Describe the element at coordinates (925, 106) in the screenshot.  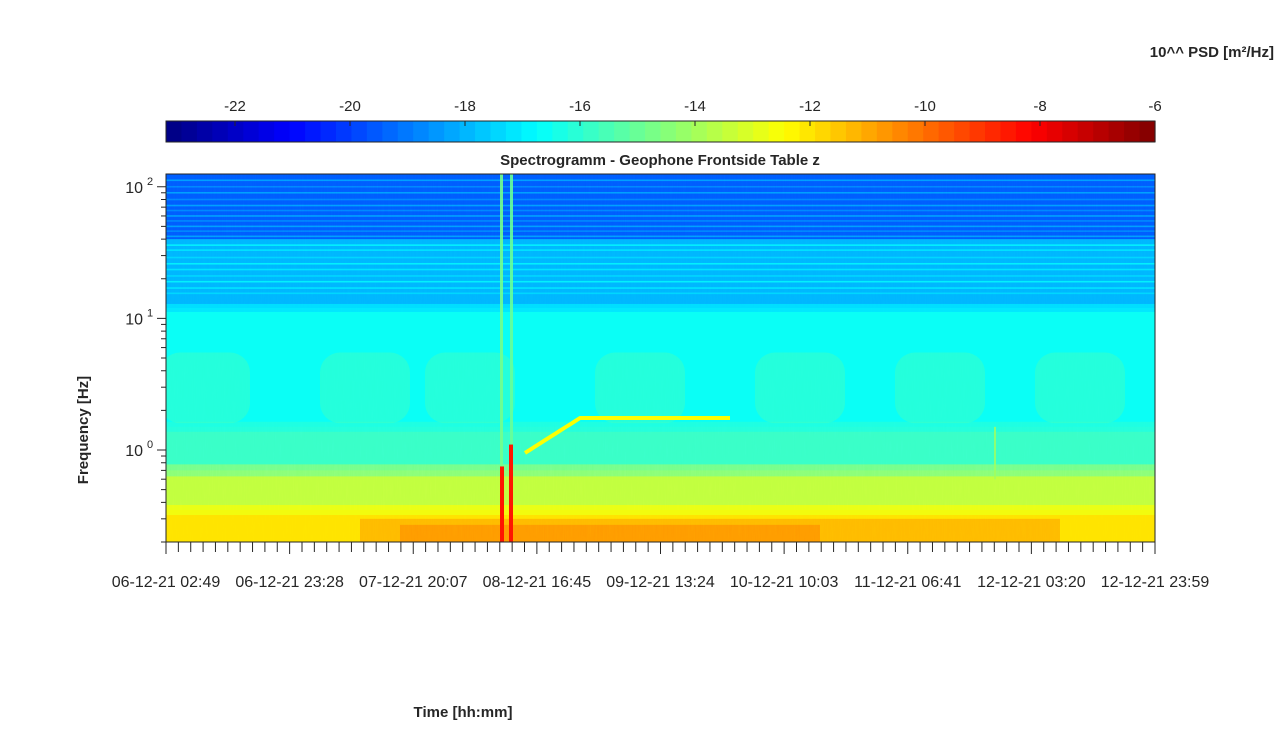
I see `colorbar-tick-label: -10` at that location.